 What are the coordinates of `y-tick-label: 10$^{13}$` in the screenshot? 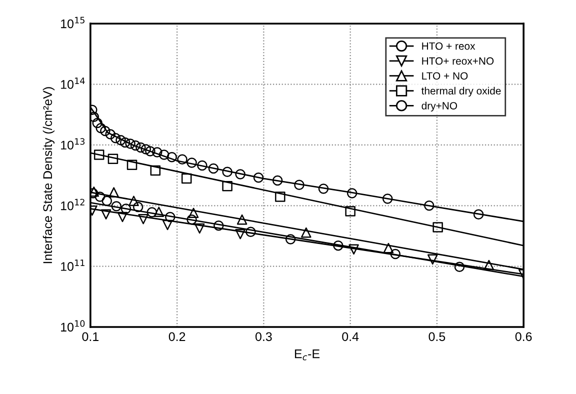 It's located at (73, 144).